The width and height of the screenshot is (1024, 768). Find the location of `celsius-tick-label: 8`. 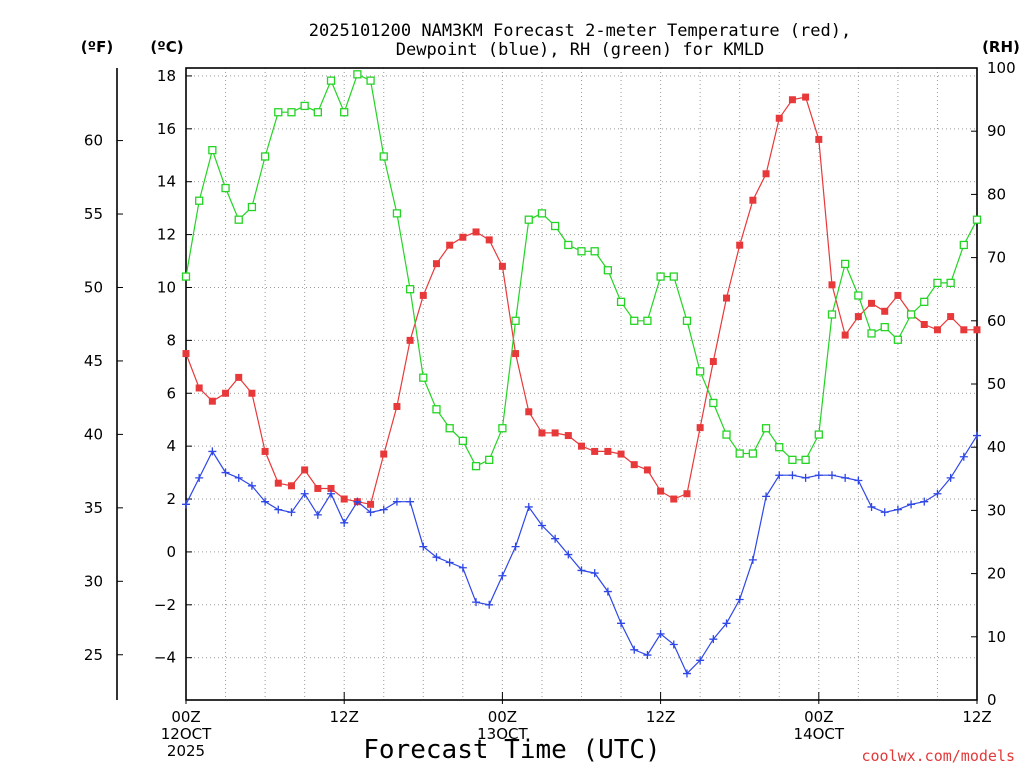

celsius-tick-label: 8 is located at coordinates (171, 340).